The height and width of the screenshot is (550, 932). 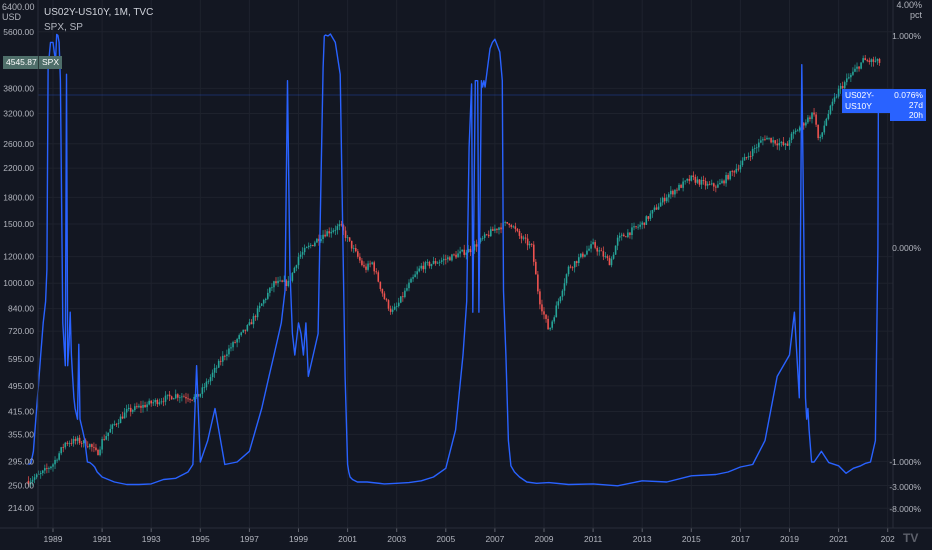 What do you see at coordinates (909, 5) in the screenshot?
I see `right-scale-top: 4.00%` at bounding box center [909, 5].